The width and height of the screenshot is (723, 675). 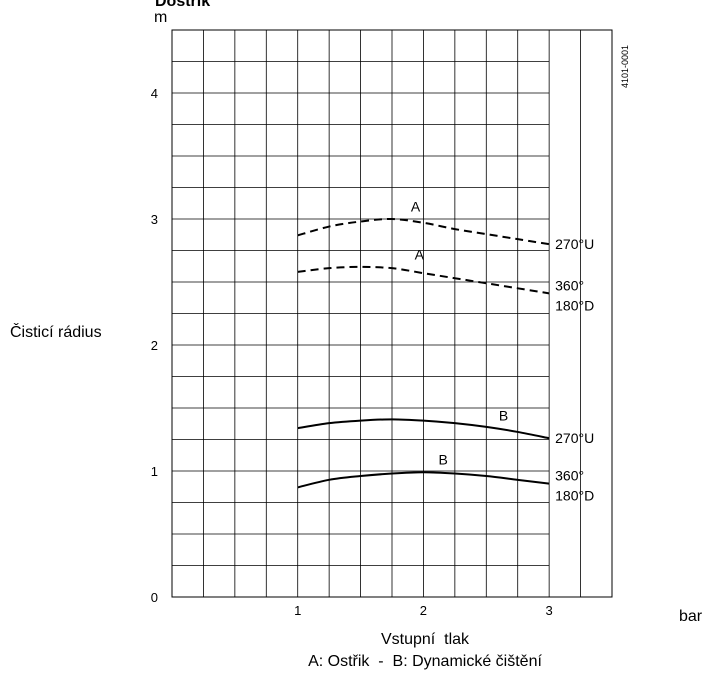 I want to click on y-tick-label: 1, so click(x=154, y=471).